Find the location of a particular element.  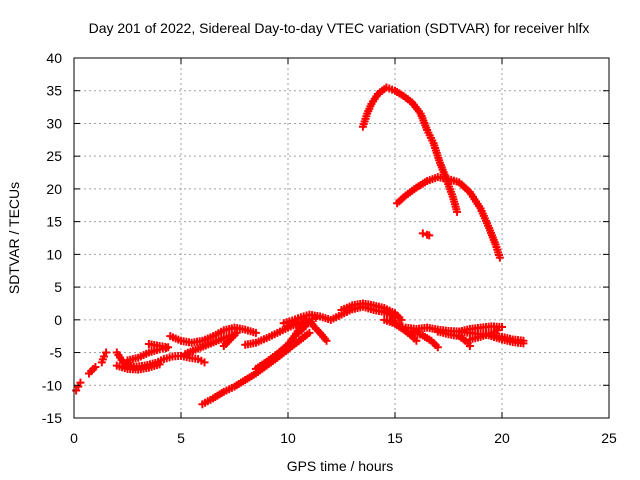

x-tick-label: 0 is located at coordinates (74, 438).